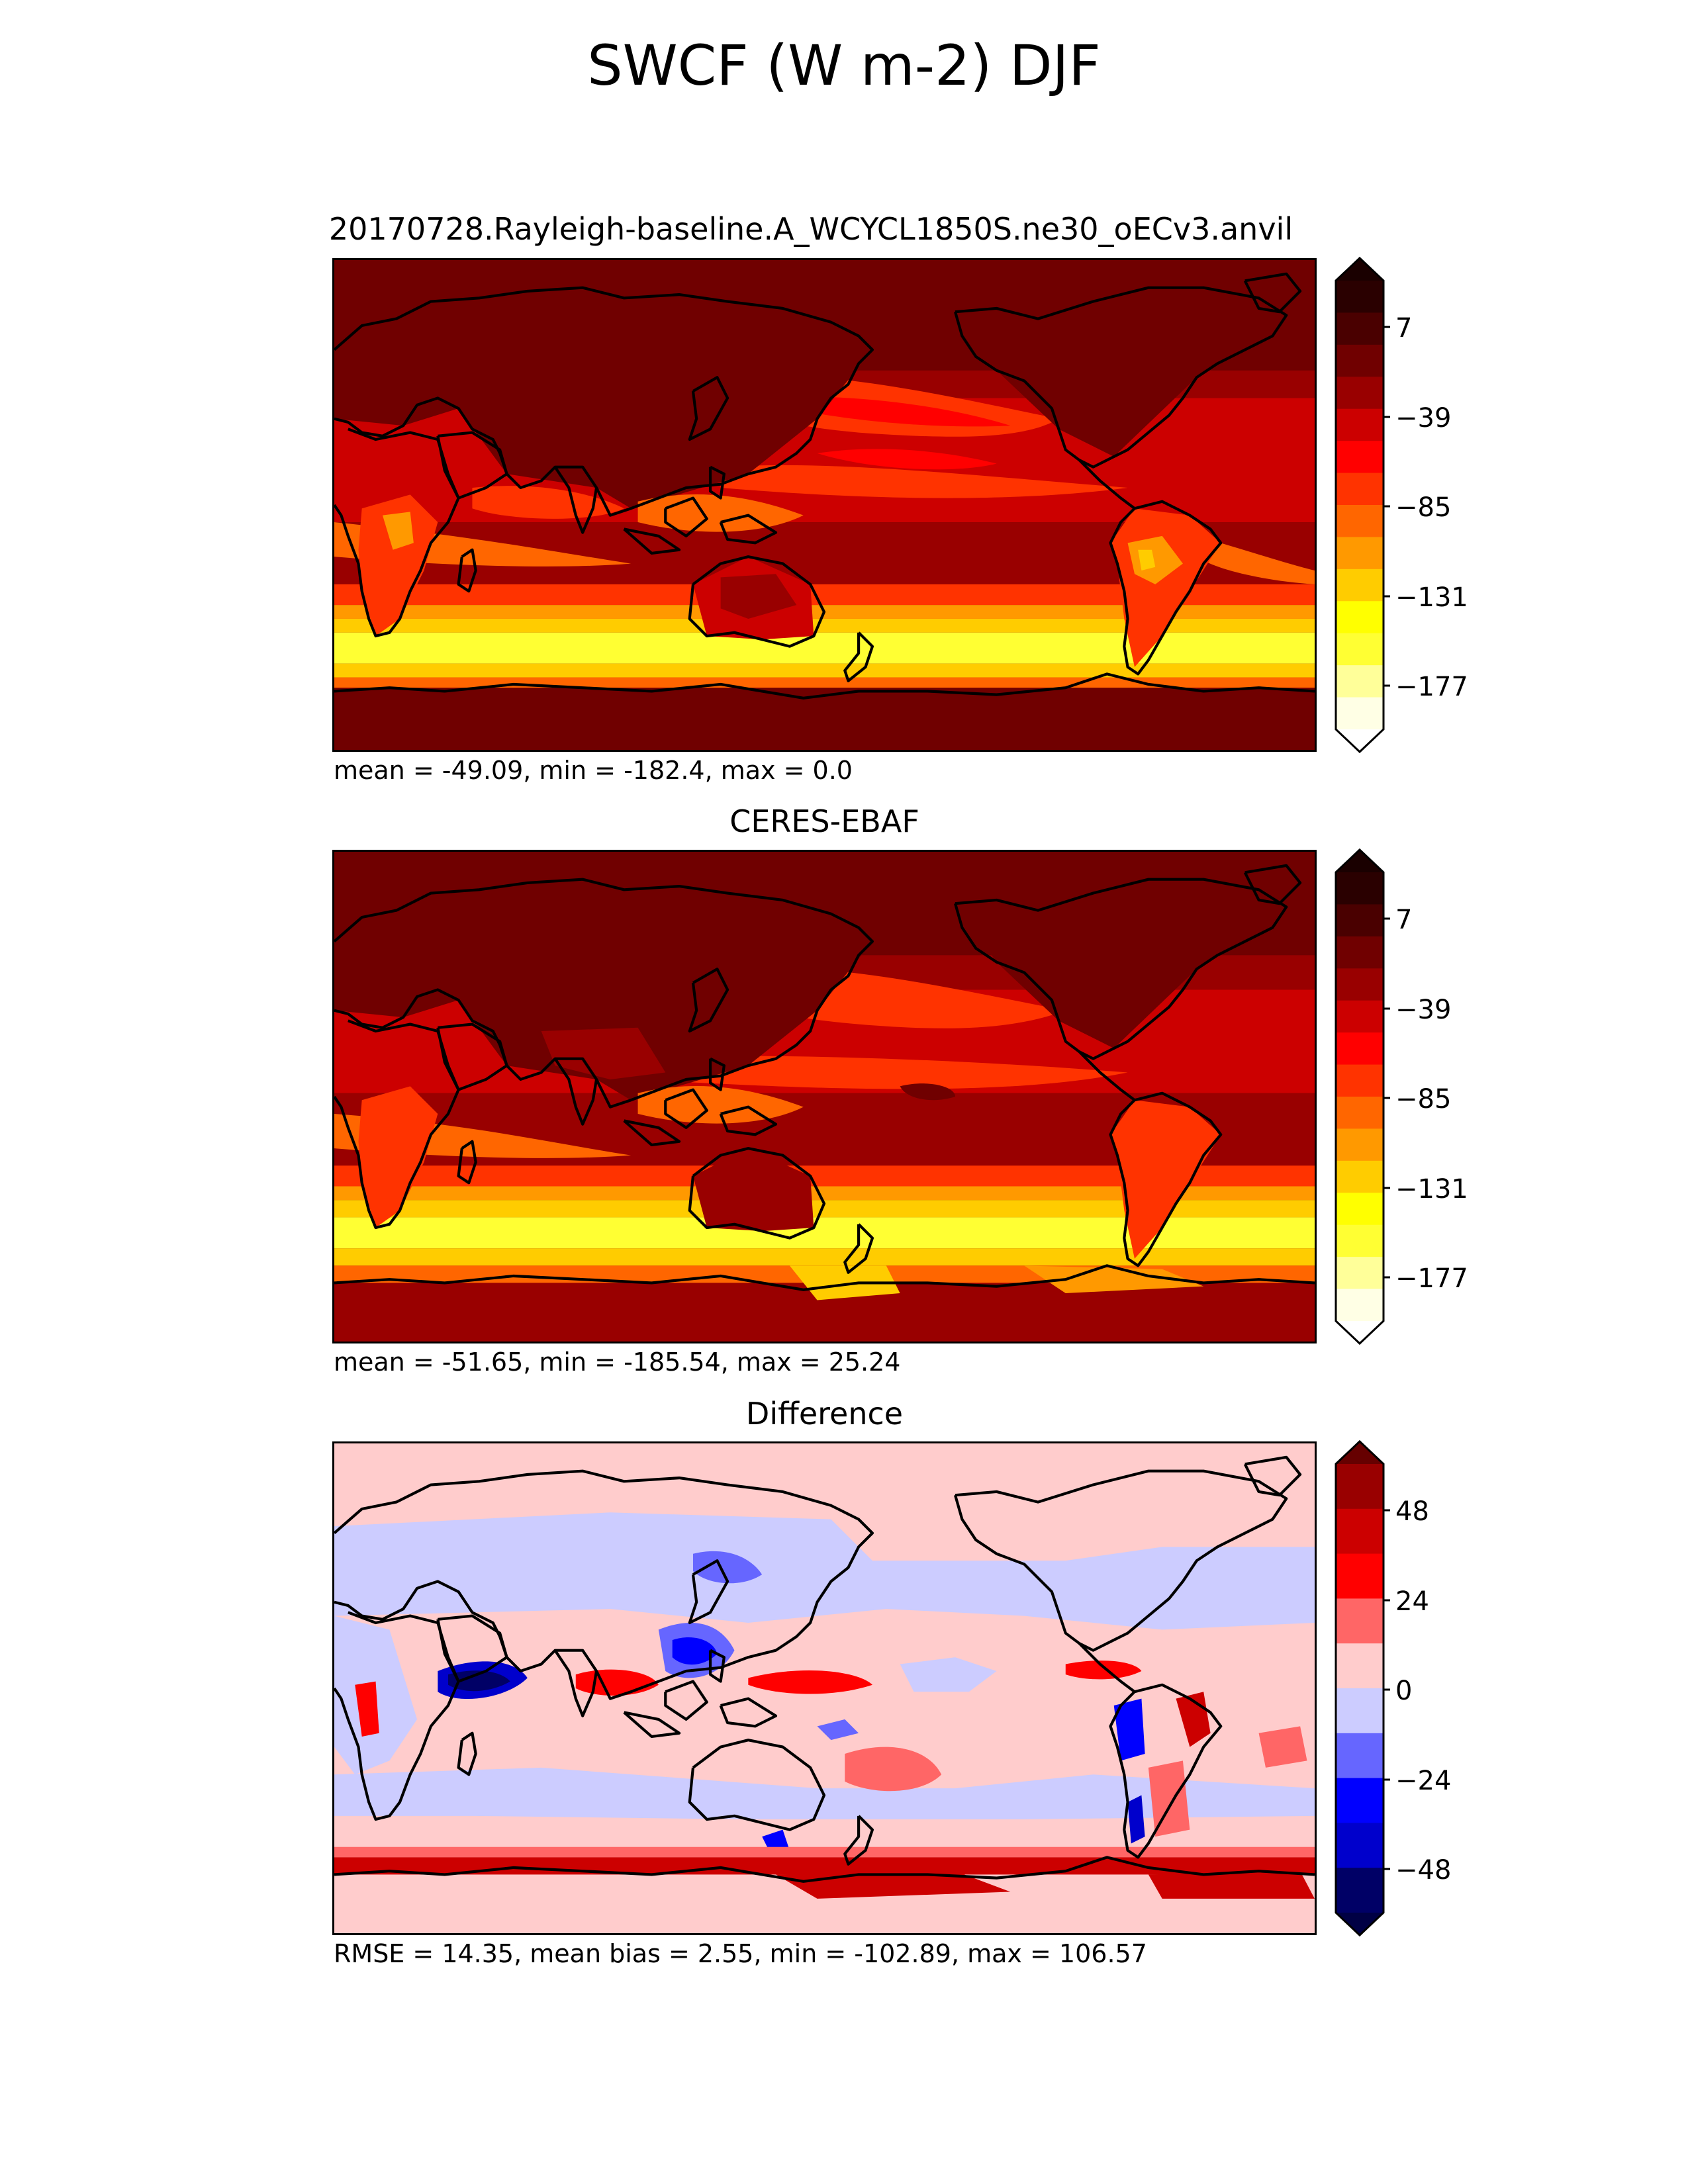 The height and width of the screenshot is (2184, 1688). I want to click on map-panel-diff, so click(824, 1688).